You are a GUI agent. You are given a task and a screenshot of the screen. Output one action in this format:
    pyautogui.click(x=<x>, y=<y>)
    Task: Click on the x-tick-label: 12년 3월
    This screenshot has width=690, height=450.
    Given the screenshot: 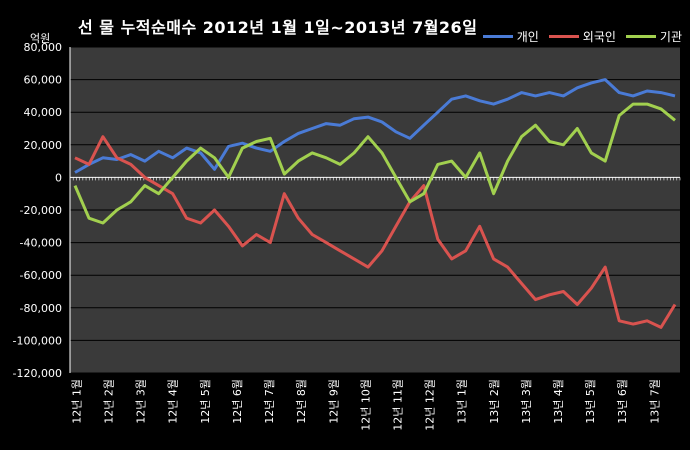 What is the action you would take?
    pyautogui.click(x=141, y=401)
    